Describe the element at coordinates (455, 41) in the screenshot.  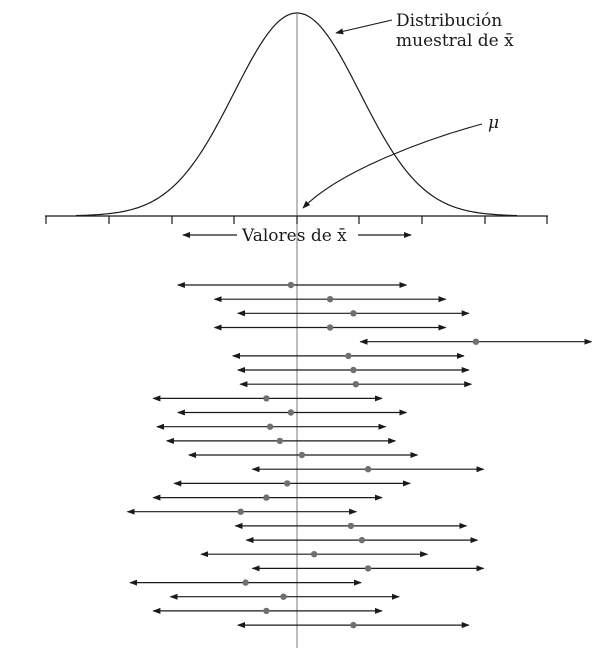
I see `distribution-label-line2: muestral de x̄` at that location.